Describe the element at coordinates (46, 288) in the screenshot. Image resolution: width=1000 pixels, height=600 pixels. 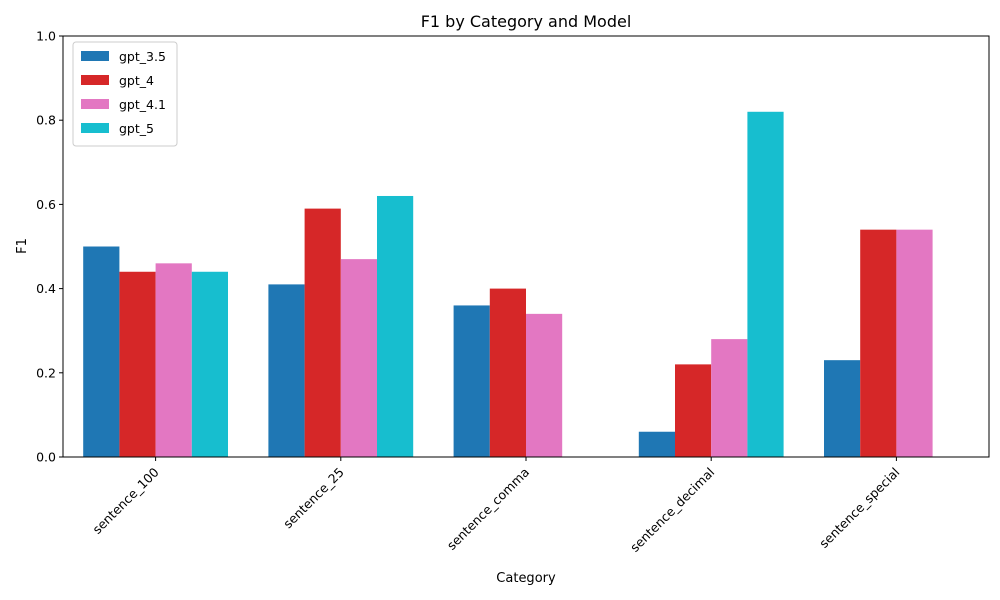
I see `y-tick-label: 0.4` at that location.